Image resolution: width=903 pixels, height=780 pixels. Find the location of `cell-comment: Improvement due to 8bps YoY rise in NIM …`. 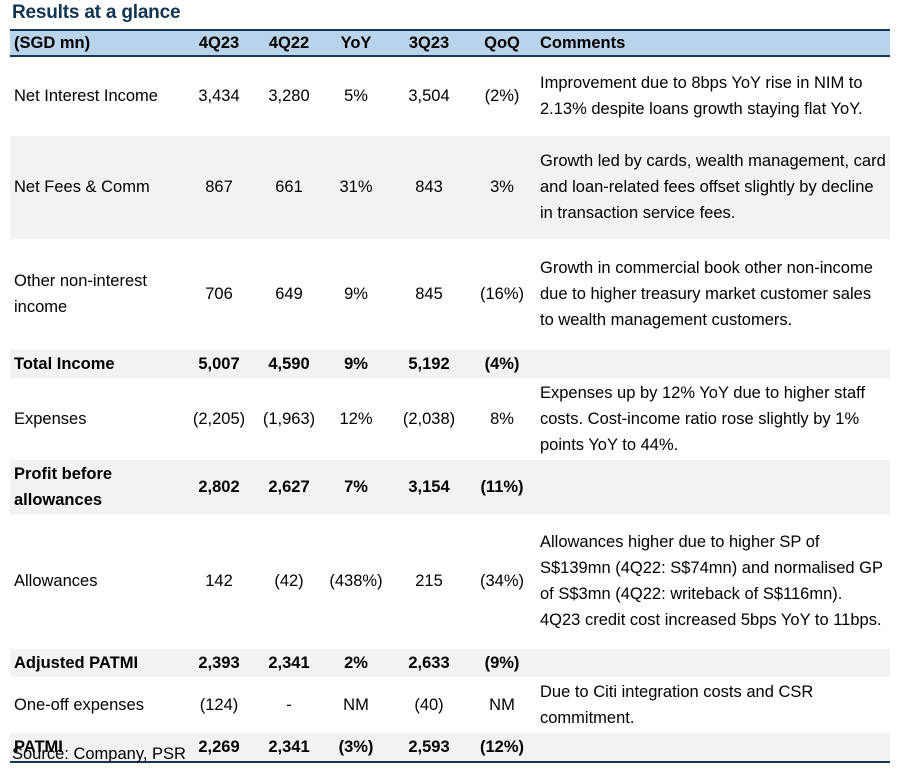

cell-comment: Improvement due to 8bps YoY rise in NIM … is located at coordinates (701, 95).